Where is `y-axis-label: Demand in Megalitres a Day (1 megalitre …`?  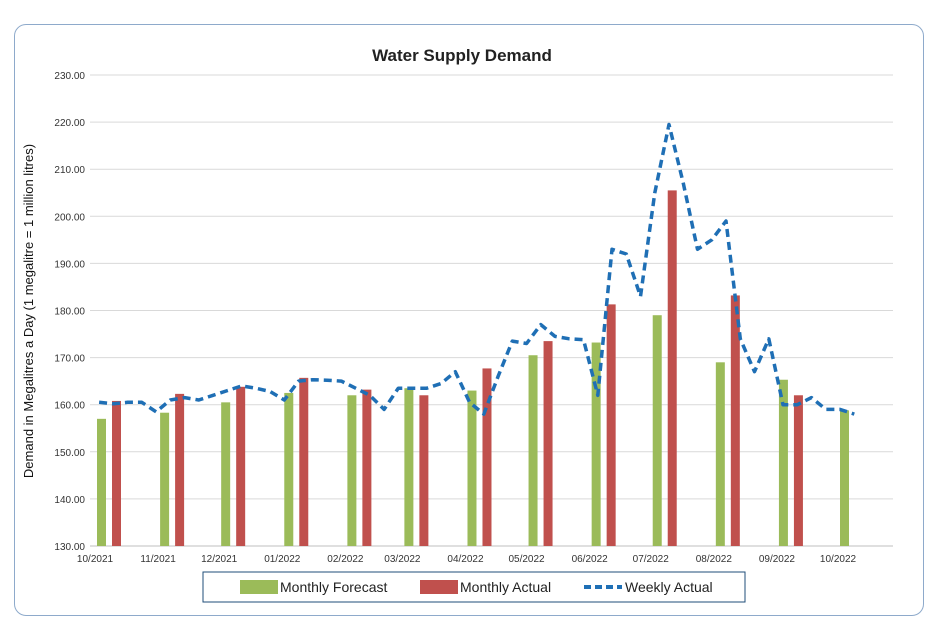
y-axis-label: Demand in Megalitres a Day (1 megalitre … is located at coordinates (28, 311).